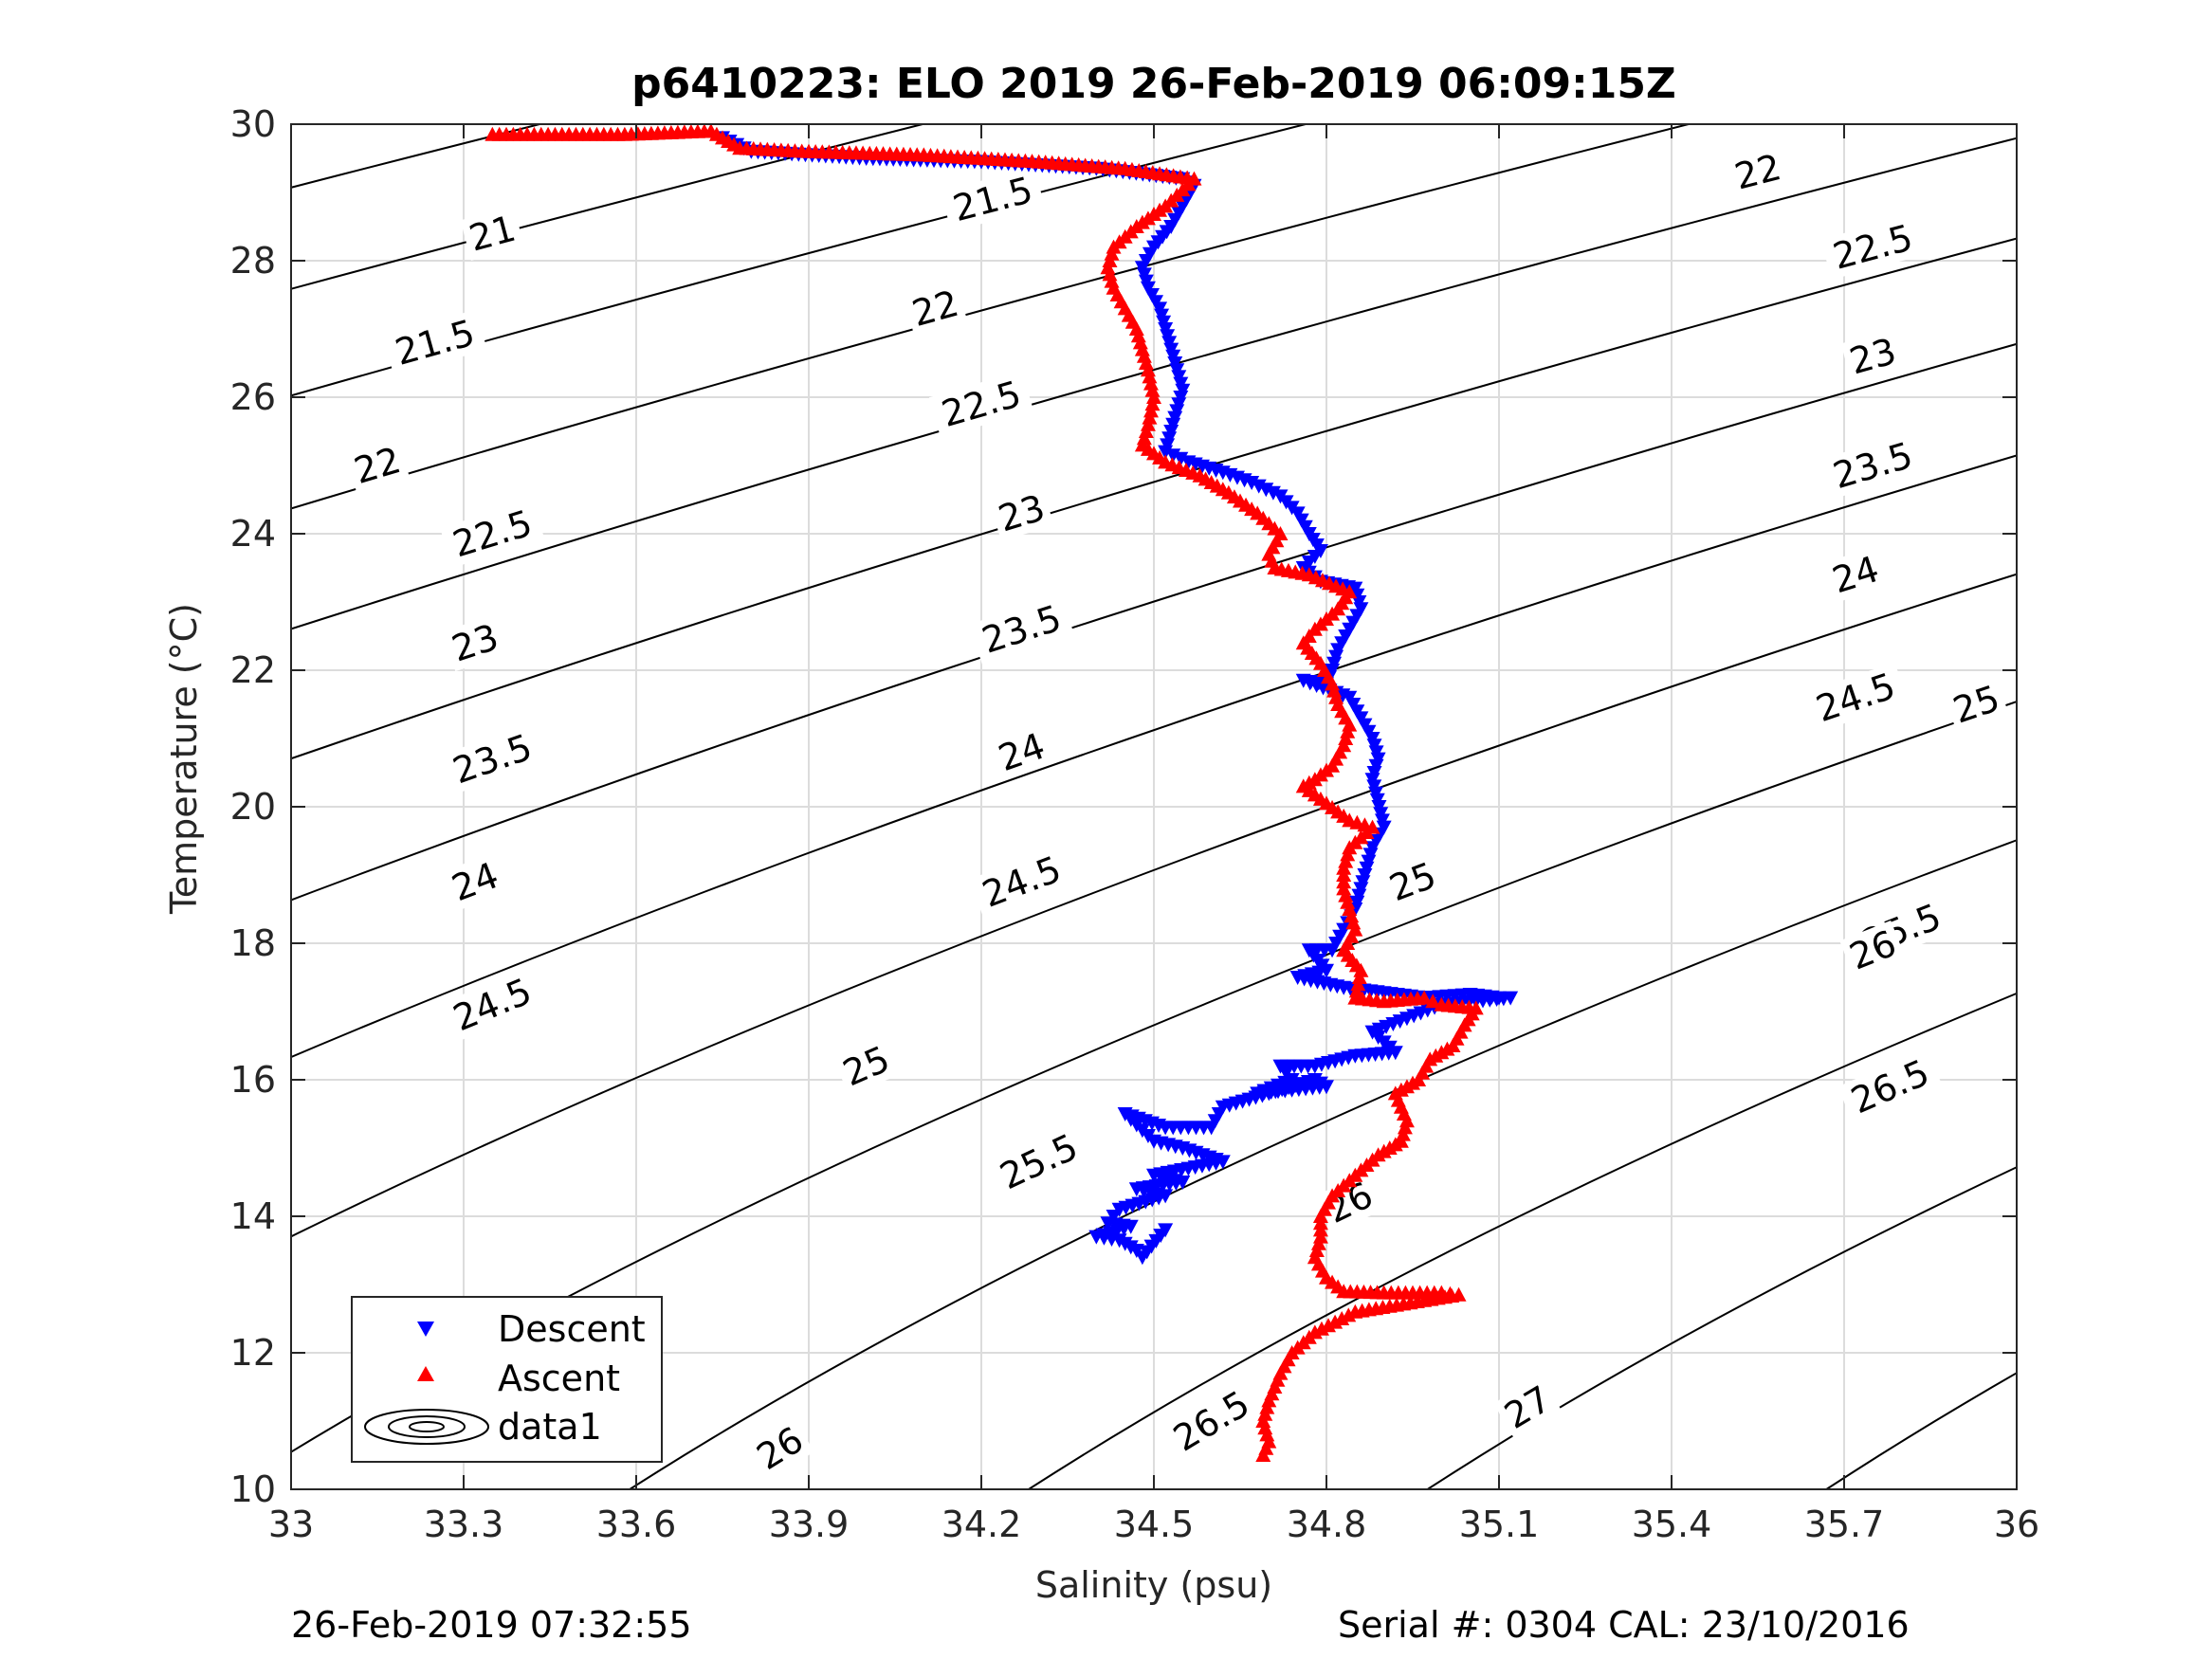  Describe the element at coordinates (1624, 1625) in the screenshot. I see `footer-serial-cal: Serial #: 0304 CAL: 23/10/2016` at that location.